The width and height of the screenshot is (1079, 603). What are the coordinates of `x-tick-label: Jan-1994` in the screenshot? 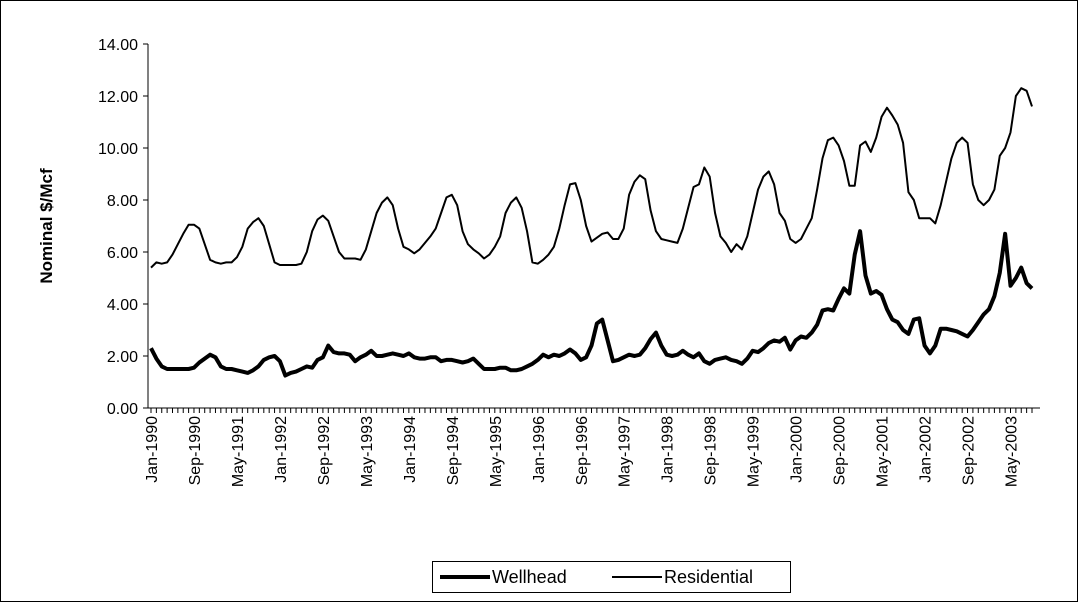 It's located at (410, 449).